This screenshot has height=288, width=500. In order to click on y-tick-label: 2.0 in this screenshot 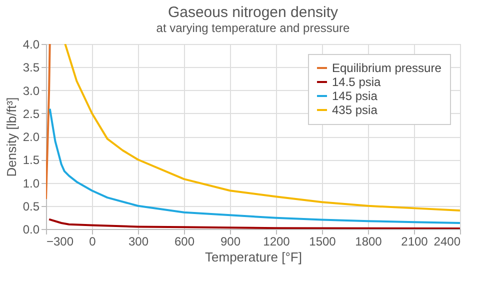, I will do `click(31, 137)`.